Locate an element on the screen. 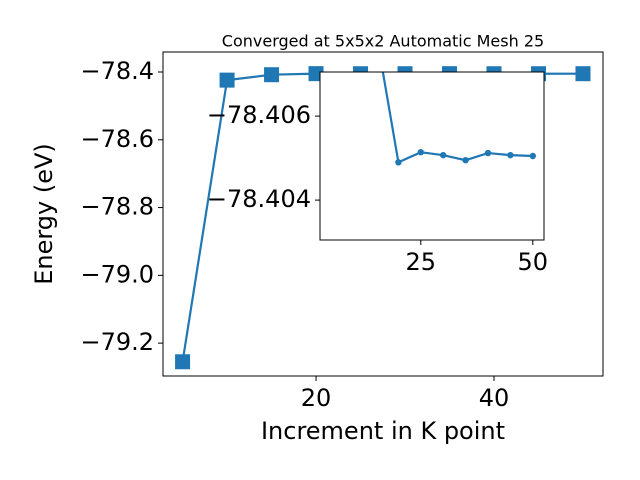 This screenshot has width=640, height=480. y-tick-label: −79.2 is located at coordinates (117, 342).